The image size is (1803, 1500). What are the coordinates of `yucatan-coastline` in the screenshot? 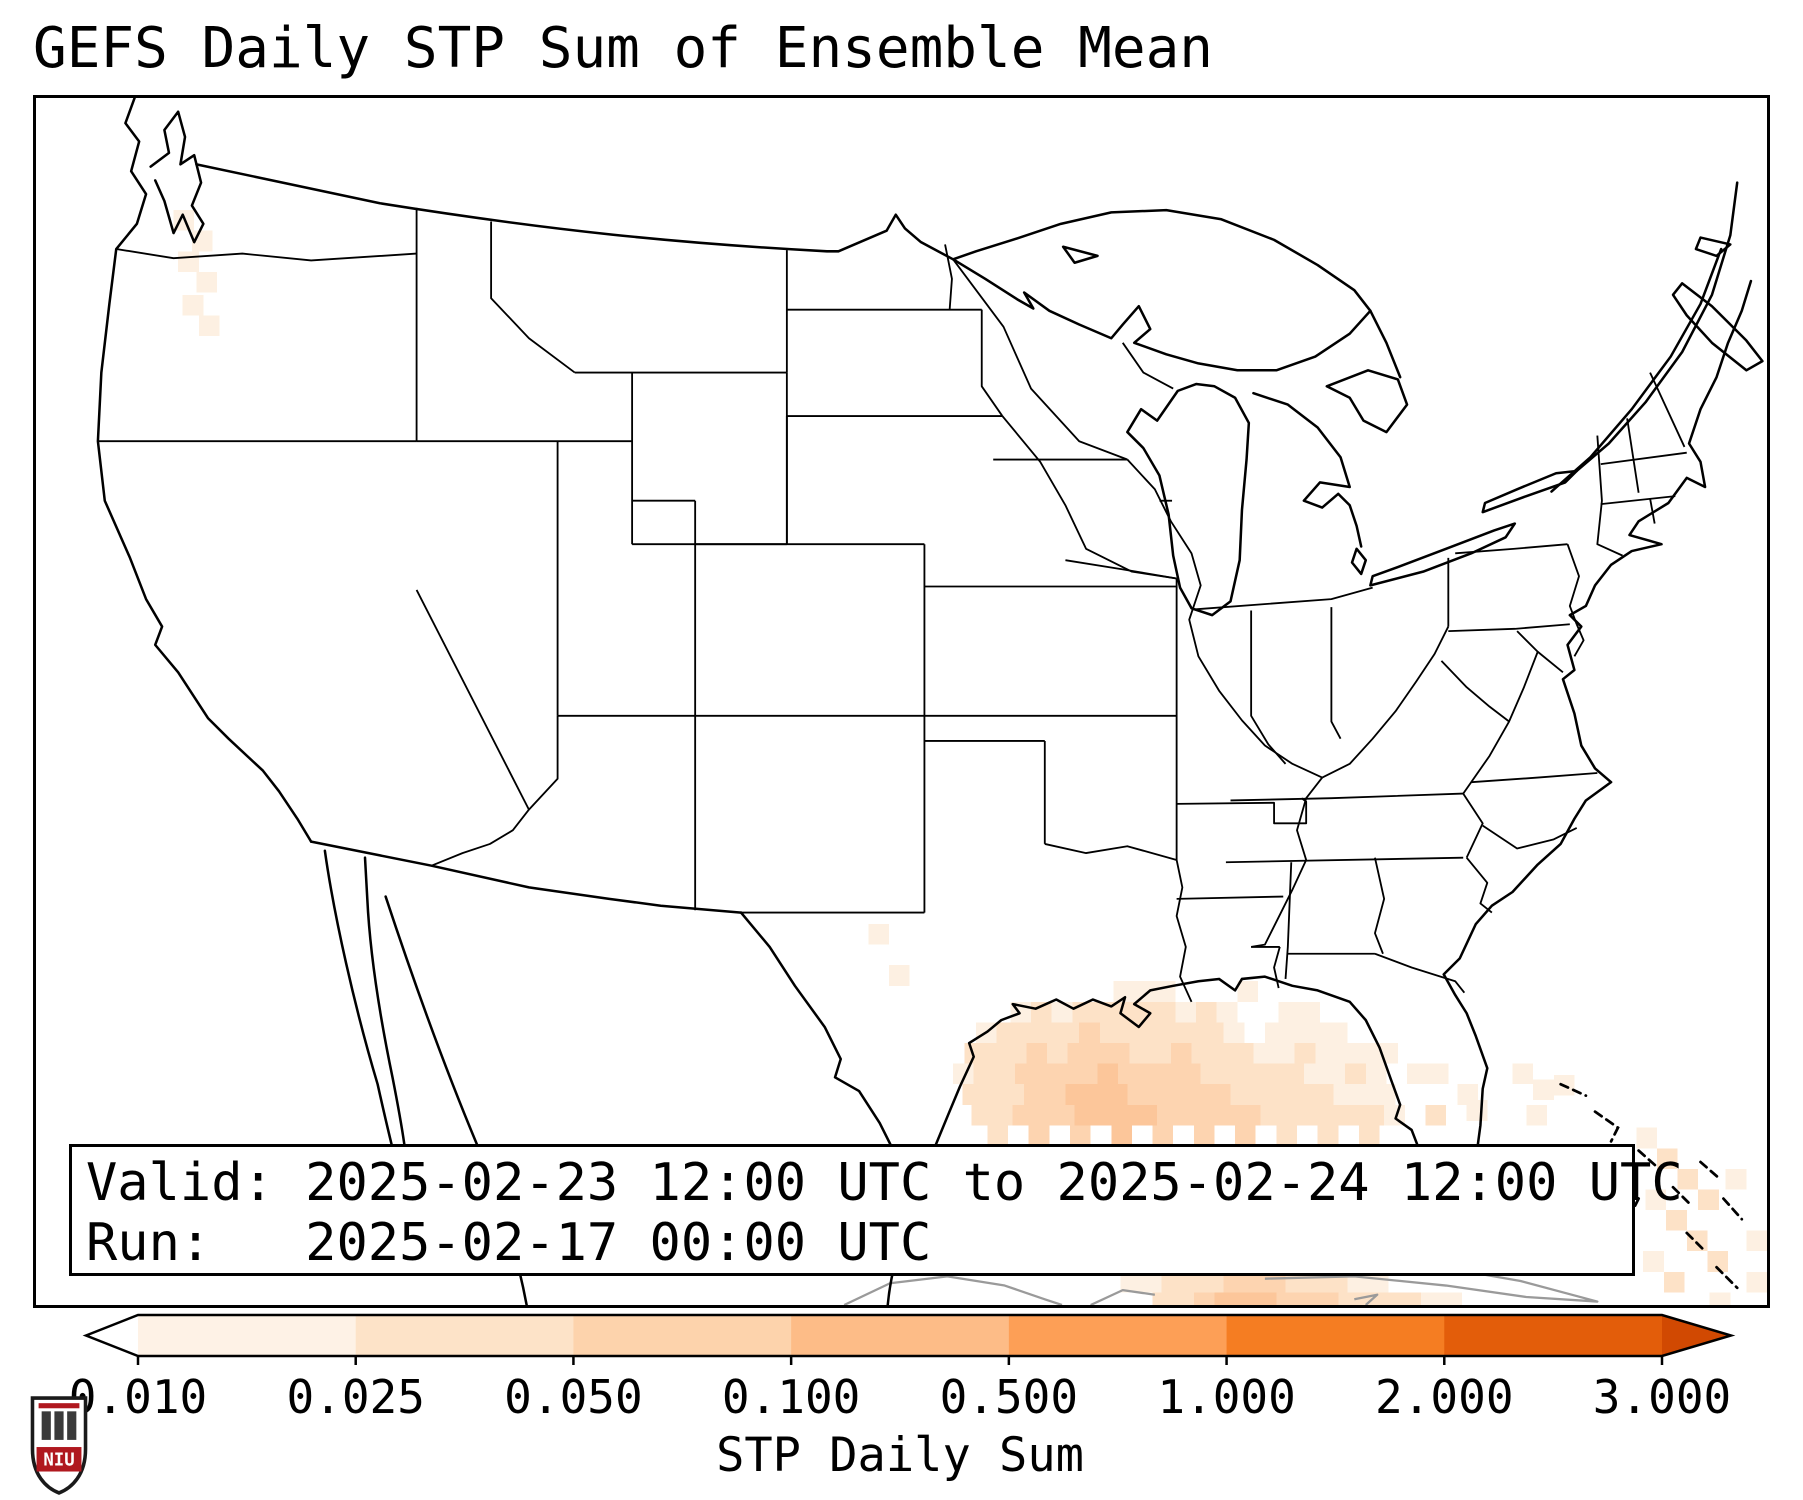 It's located at (953, 1290).